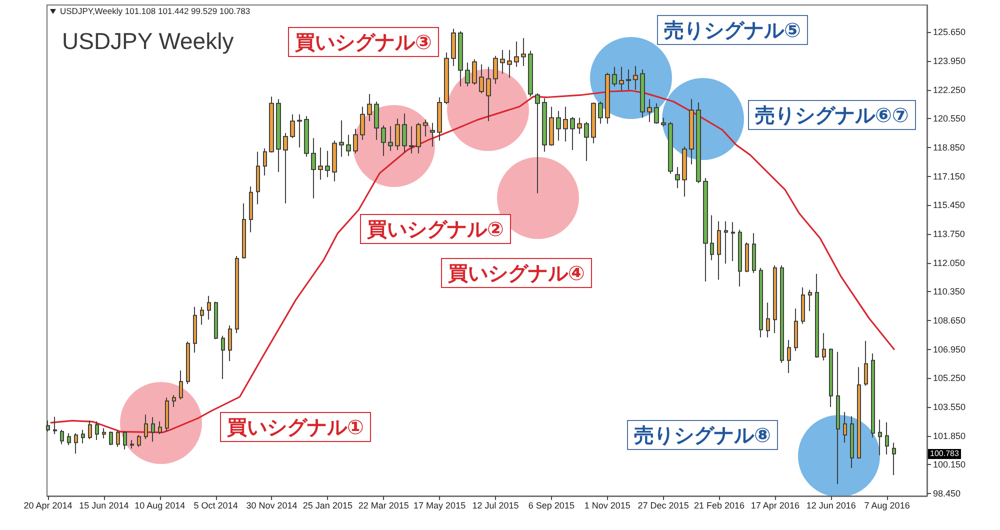 This screenshot has height=530, width=1000. What do you see at coordinates (944, 453) in the screenshot?
I see `annotation: 100.783` at bounding box center [944, 453].